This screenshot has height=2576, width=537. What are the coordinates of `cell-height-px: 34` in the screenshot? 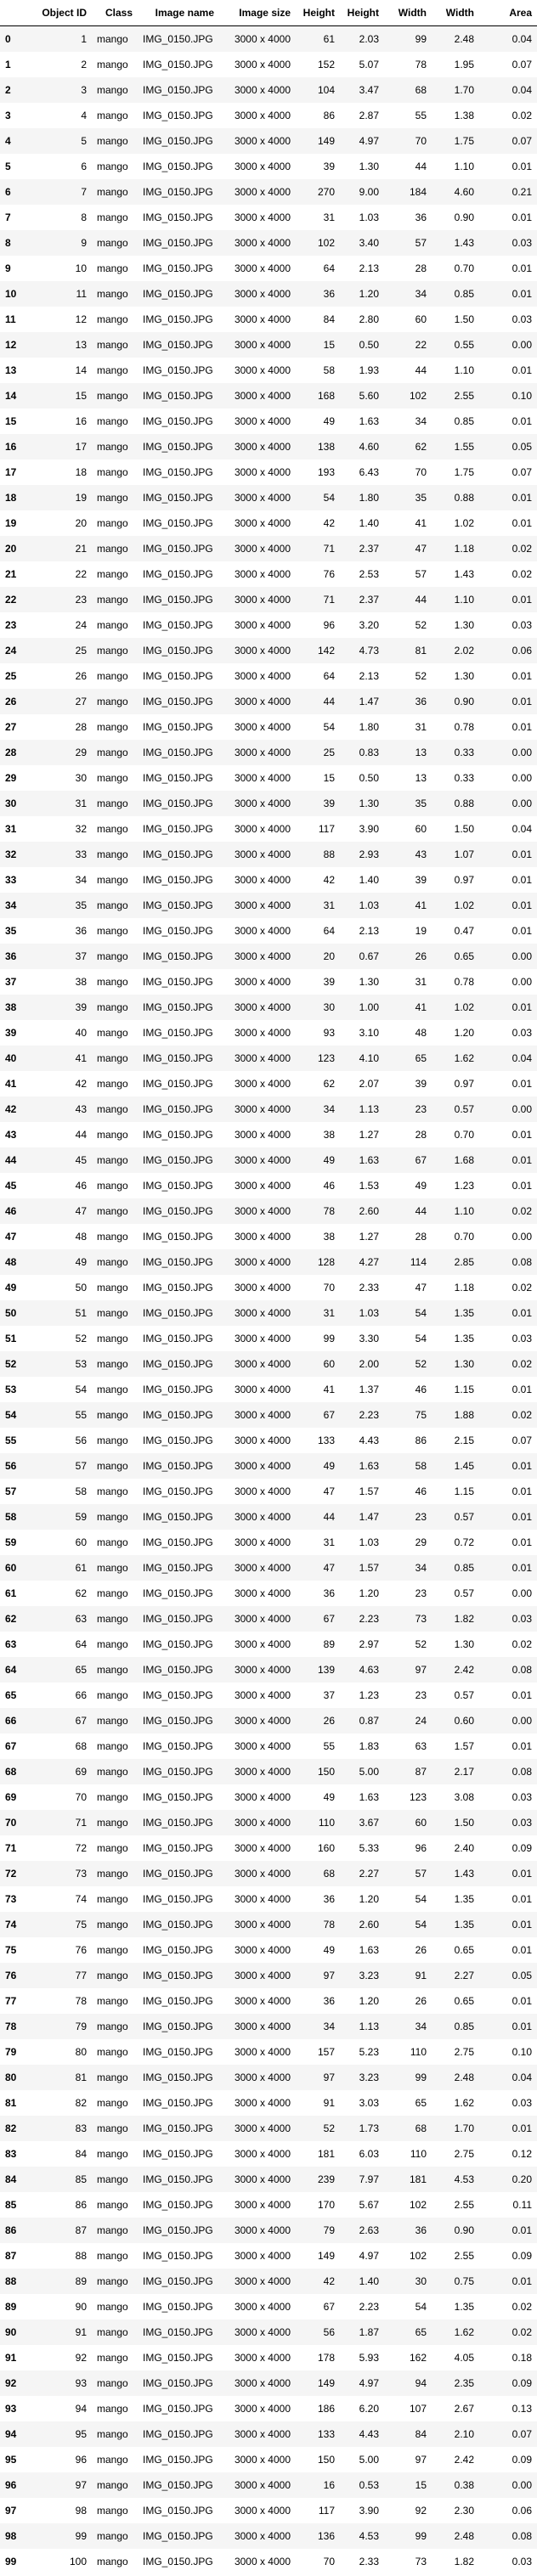 It's located at (329, 2026).